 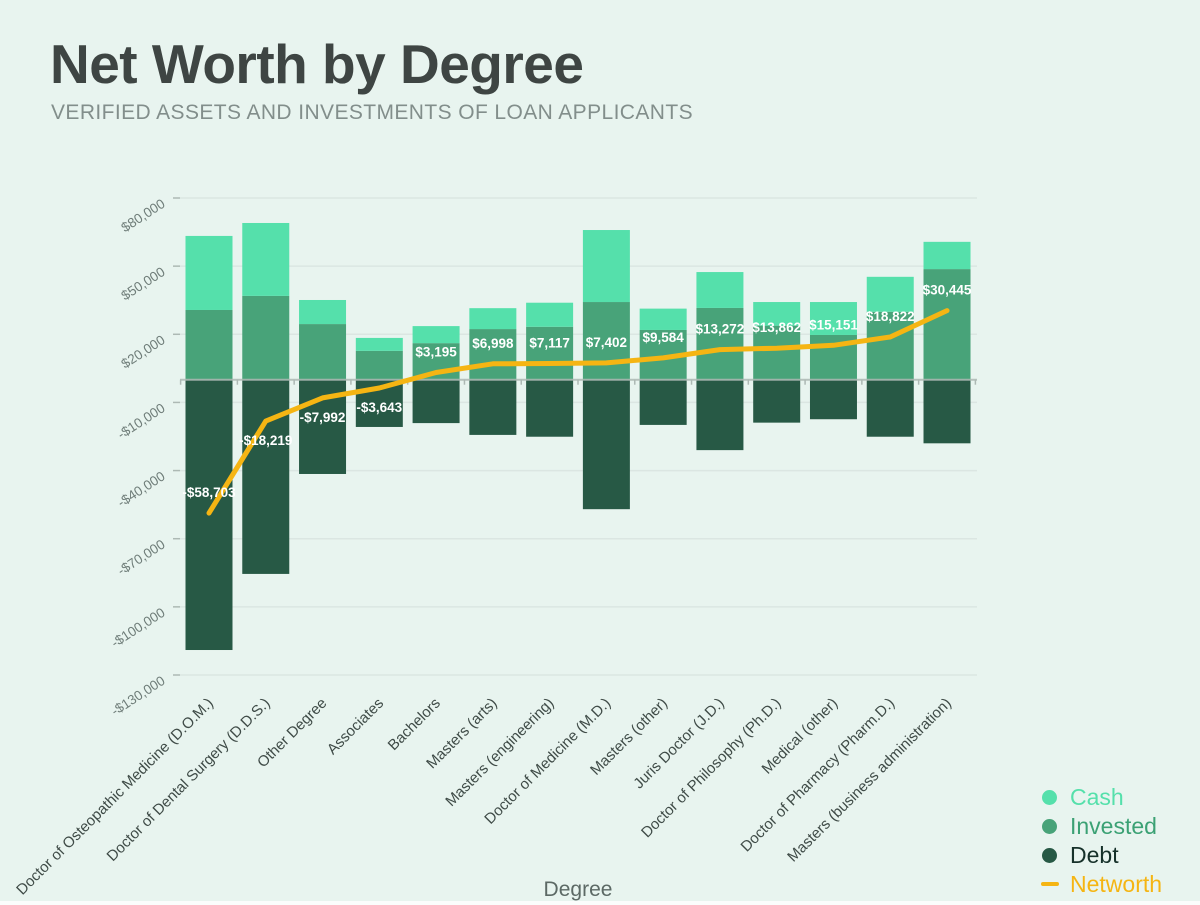 What do you see at coordinates (115, 797) in the screenshot?
I see `x-category-label: Doctor of Osteopathic Medicine (D.O.M.)` at bounding box center [115, 797].